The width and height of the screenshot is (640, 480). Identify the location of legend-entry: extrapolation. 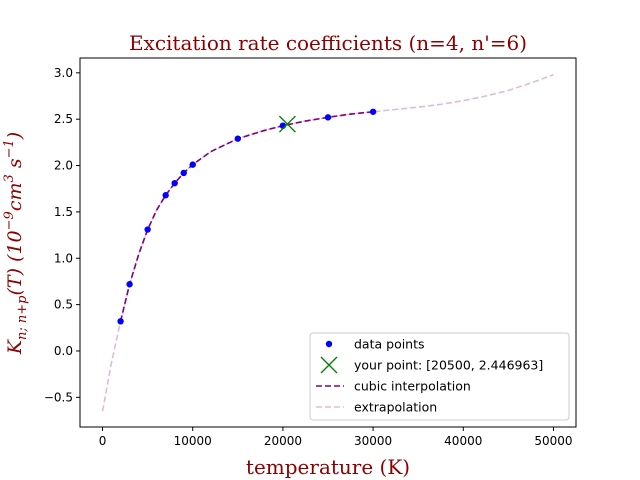
(376, 407).